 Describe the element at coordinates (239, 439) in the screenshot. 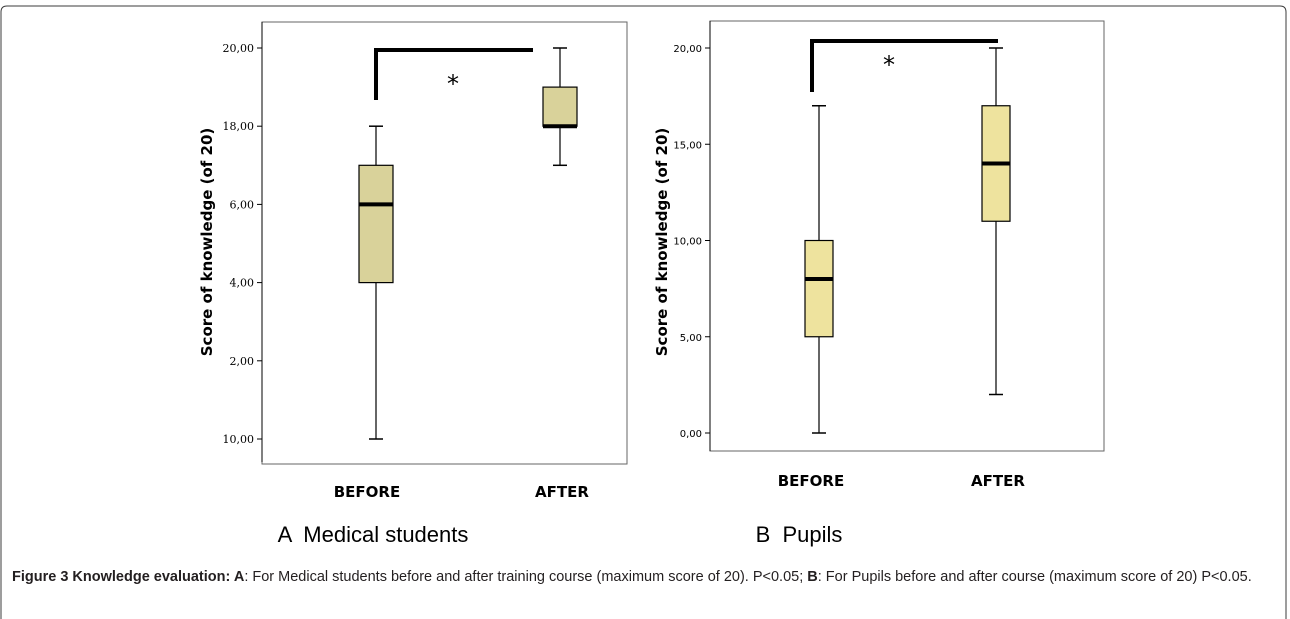

I see `panel-a-y-tick-label: 10,00` at that location.